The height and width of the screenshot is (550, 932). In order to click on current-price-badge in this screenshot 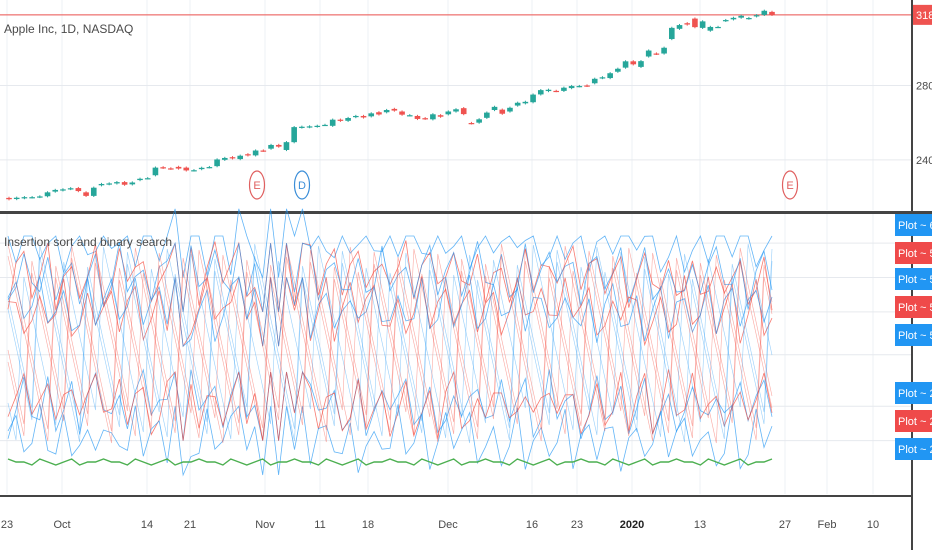, I will do `click(922, 14)`.